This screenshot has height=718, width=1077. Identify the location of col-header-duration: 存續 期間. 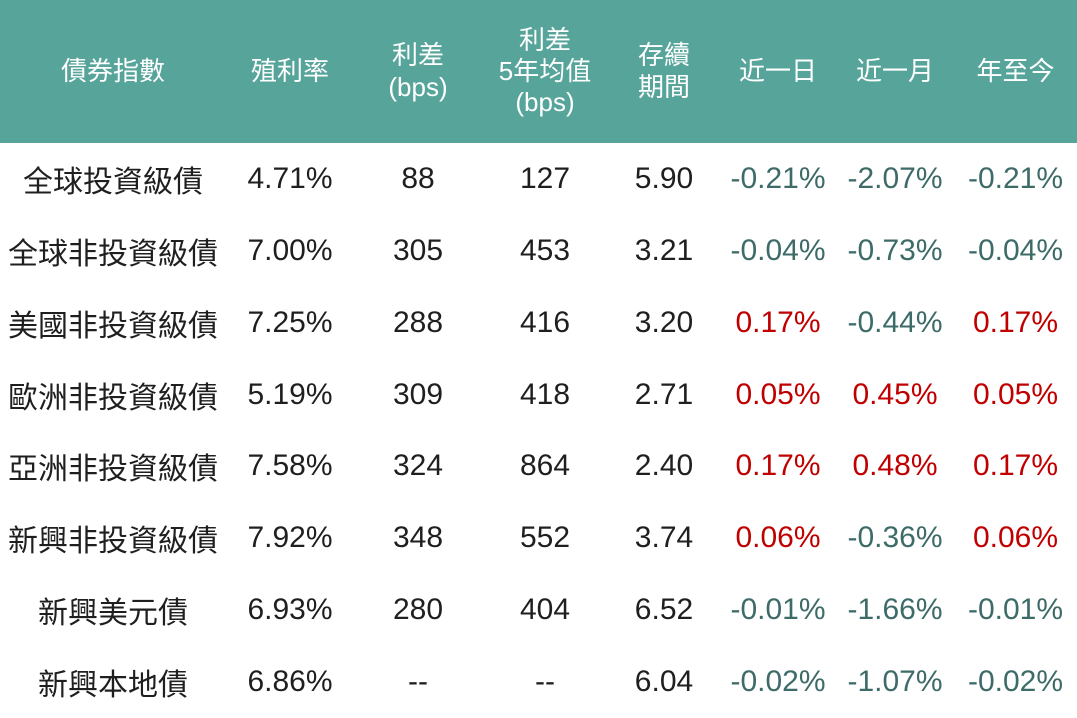
(663, 71).